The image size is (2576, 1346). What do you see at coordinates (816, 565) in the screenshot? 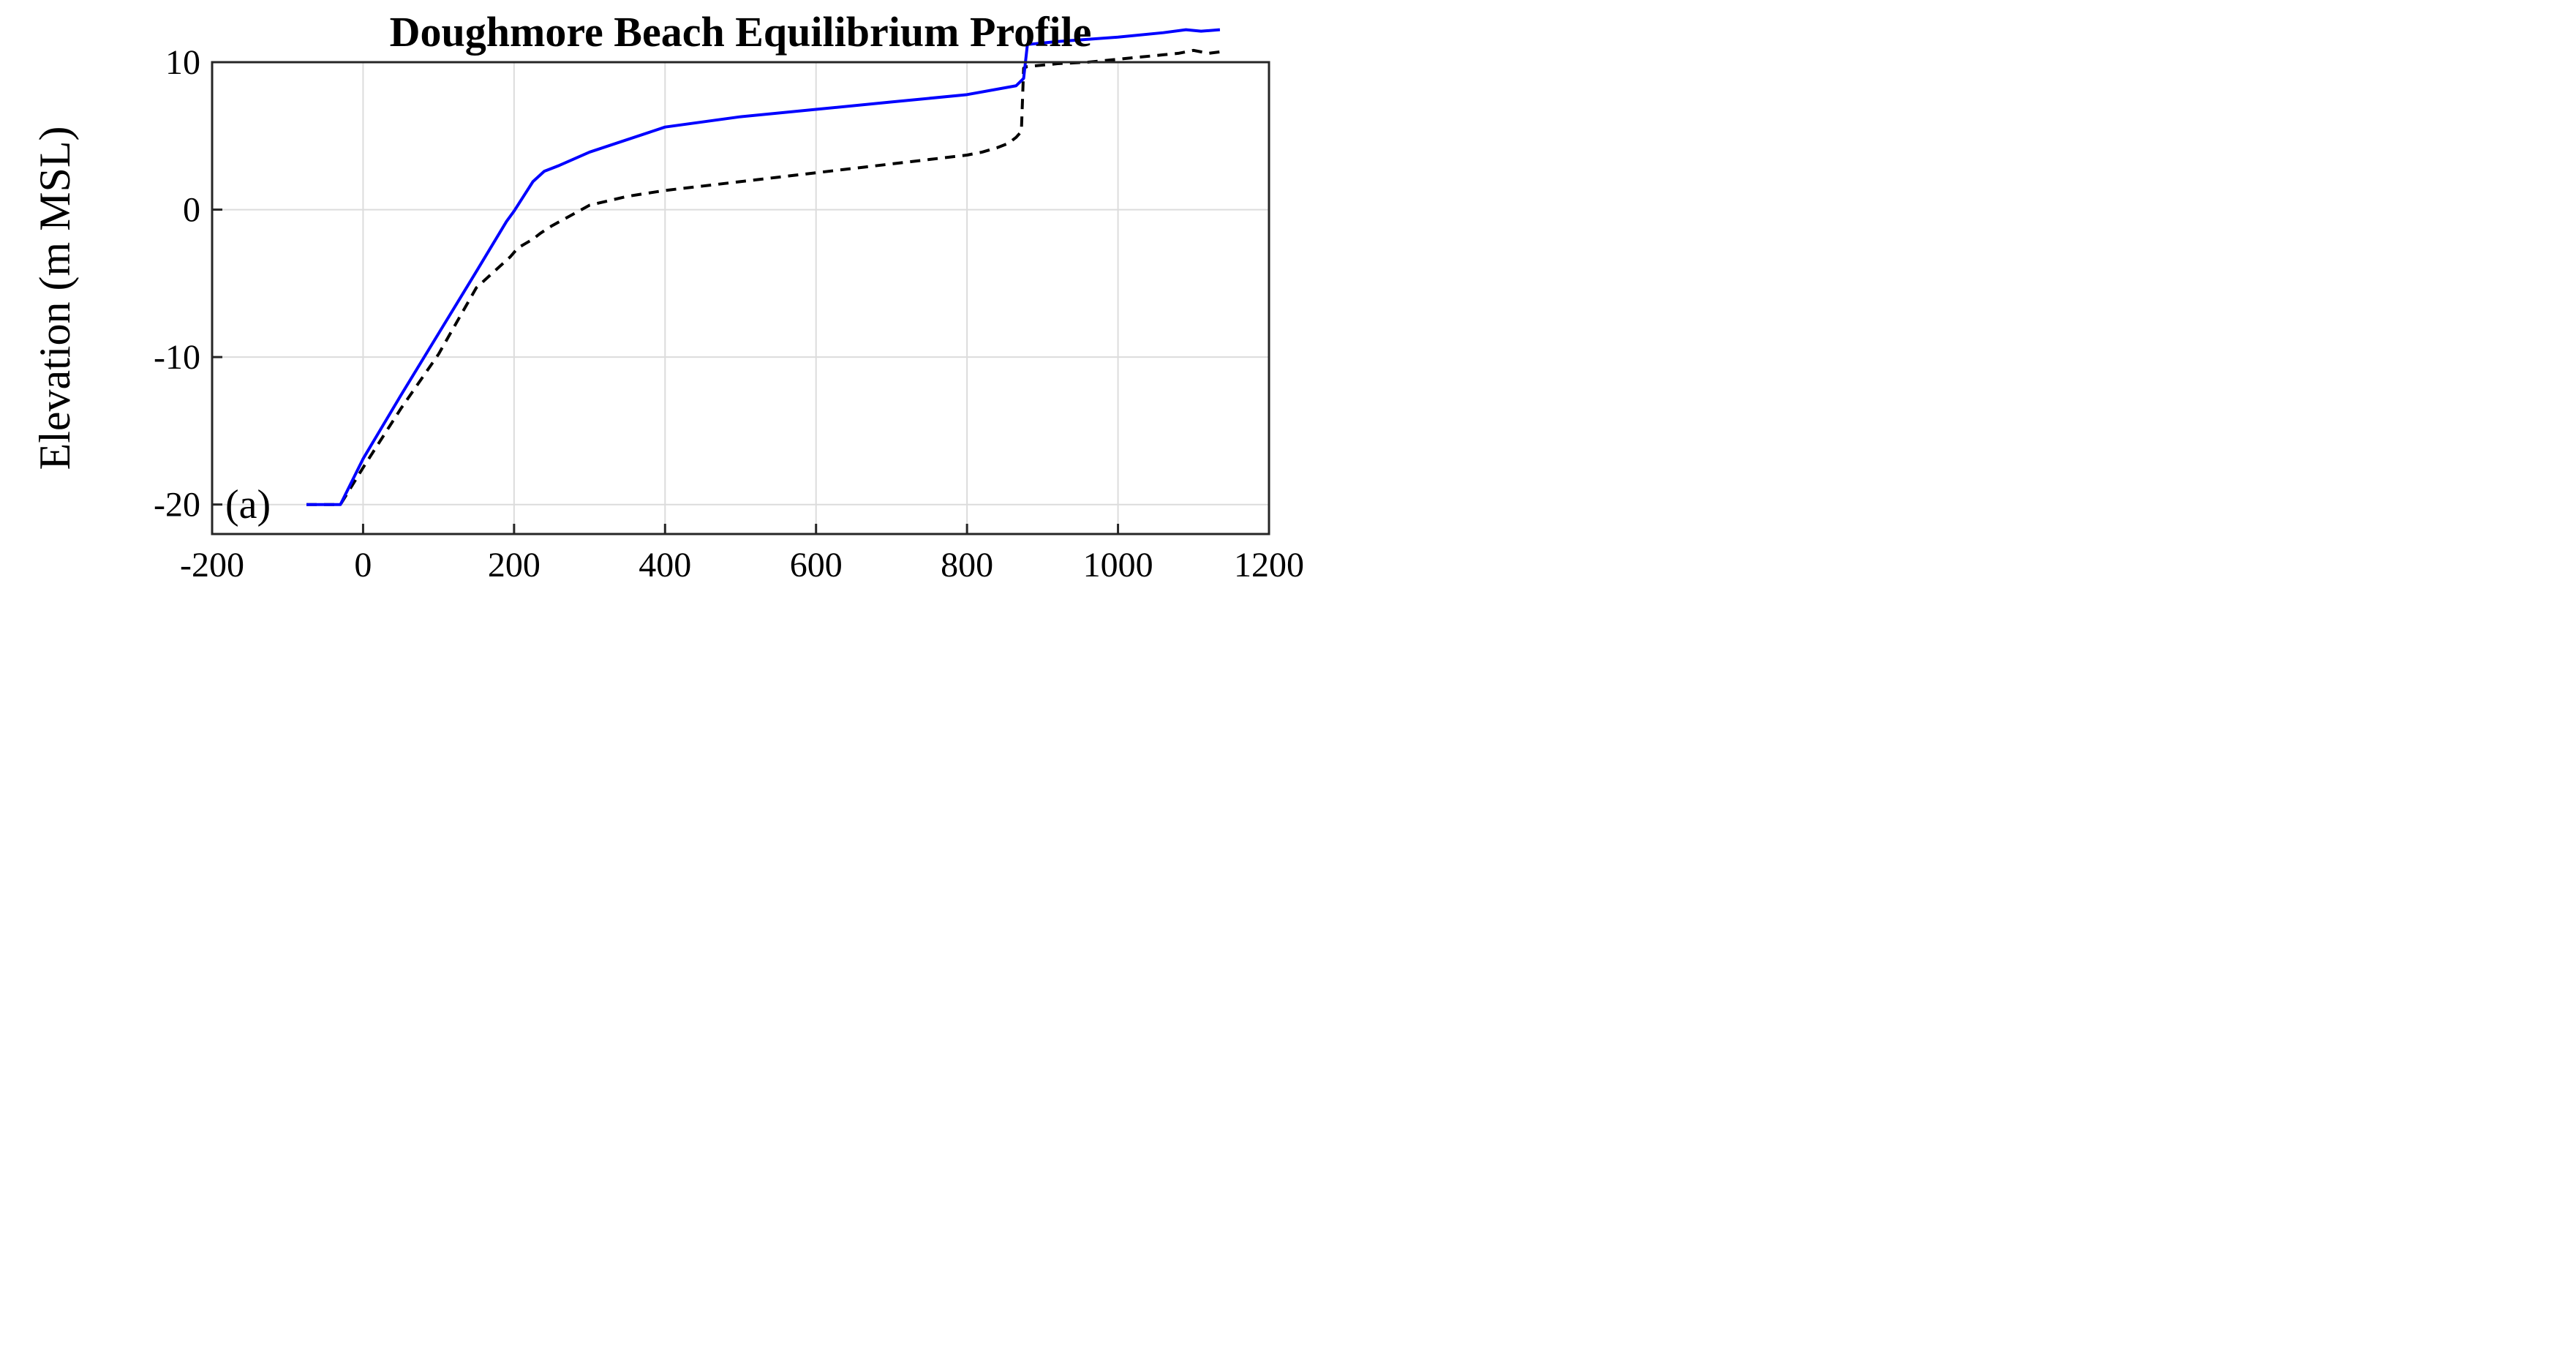
I see `x-tick-label: 600` at bounding box center [816, 565].